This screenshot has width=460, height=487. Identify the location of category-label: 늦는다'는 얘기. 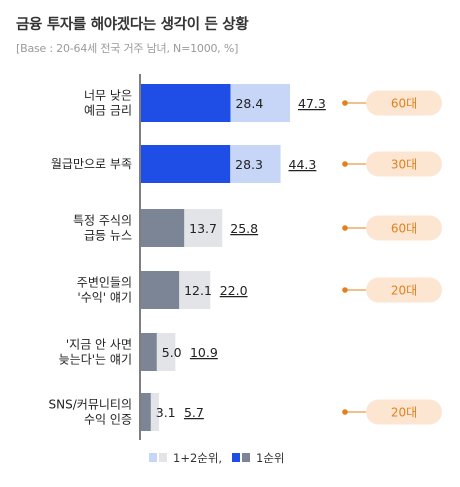
(95, 360).